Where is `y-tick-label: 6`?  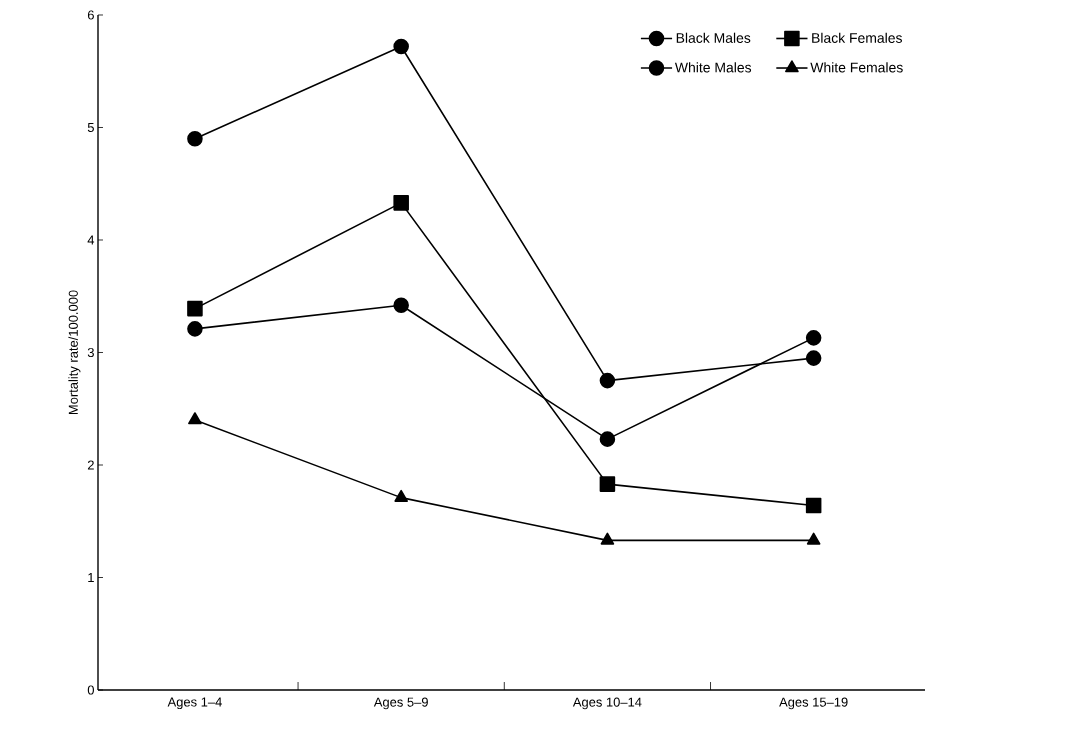 y-tick-label: 6 is located at coordinates (90, 15).